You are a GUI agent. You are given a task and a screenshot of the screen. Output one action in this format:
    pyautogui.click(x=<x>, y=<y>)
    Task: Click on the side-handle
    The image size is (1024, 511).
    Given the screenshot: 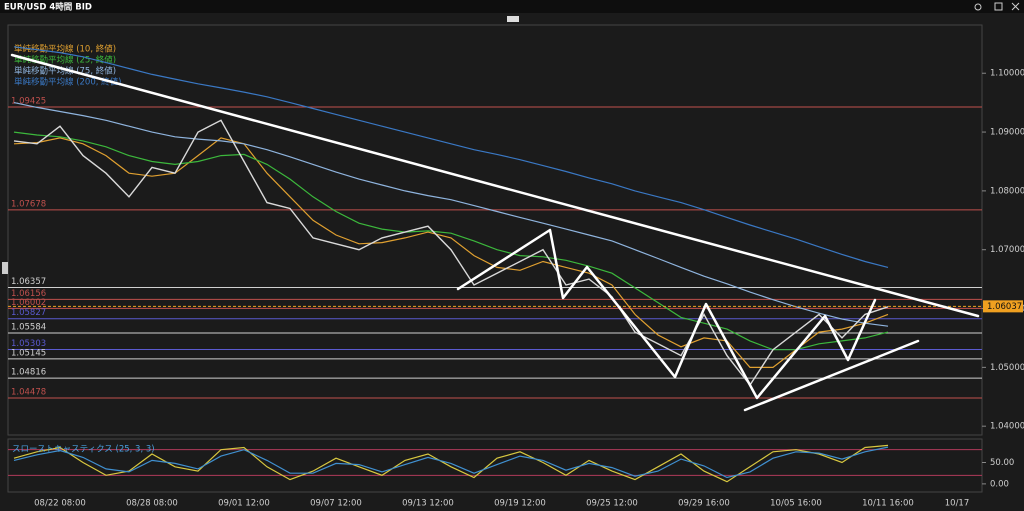 What is the action you would take?
    pyautogui.click(x=5, y=268)
    